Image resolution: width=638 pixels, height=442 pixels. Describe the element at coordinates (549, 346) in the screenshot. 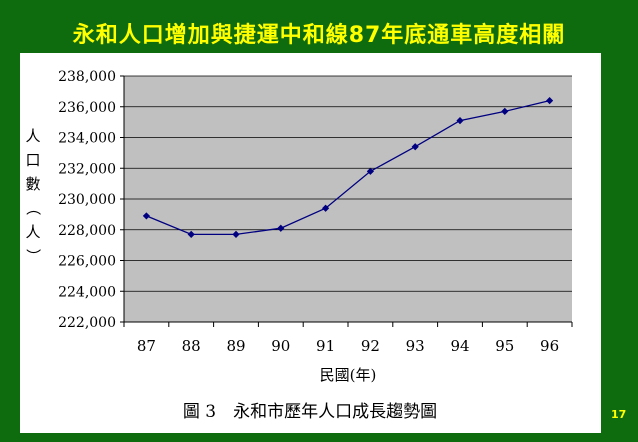

I see `x-tick-label: 96` at that location.